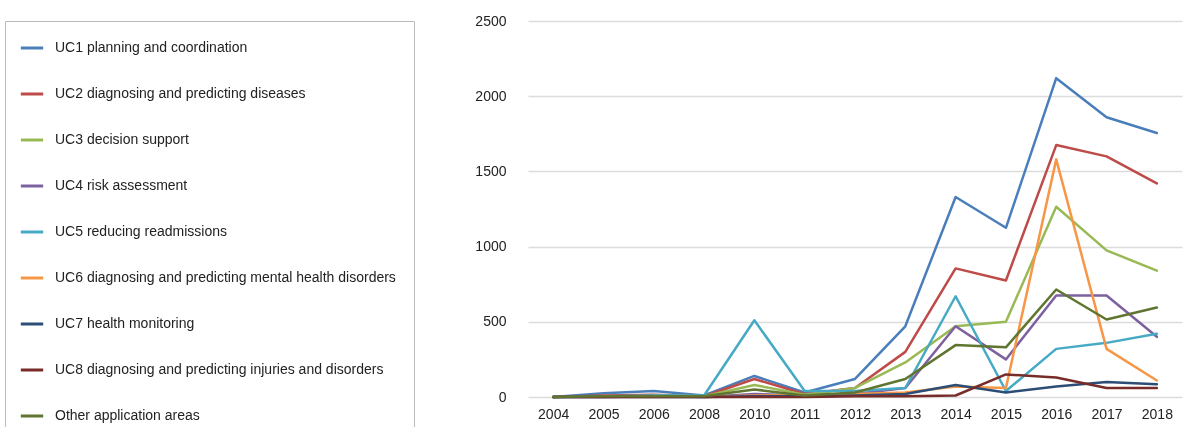 This screenshot has height=427, width=1200. Describe the element at coordinates (121, 185) in the screenshot. I see `legend-label: UC4 risk assessment` at that location.